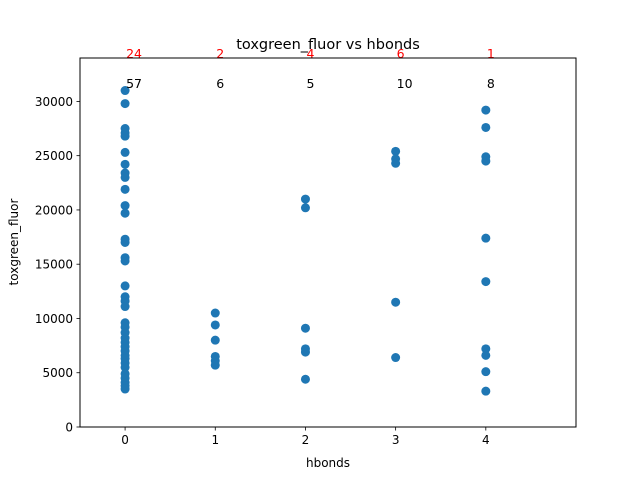 The image size is (640, 480). Describe the element at coordinates (220, 53) in the screenshot. I see `top-count-label: 2` at that location.